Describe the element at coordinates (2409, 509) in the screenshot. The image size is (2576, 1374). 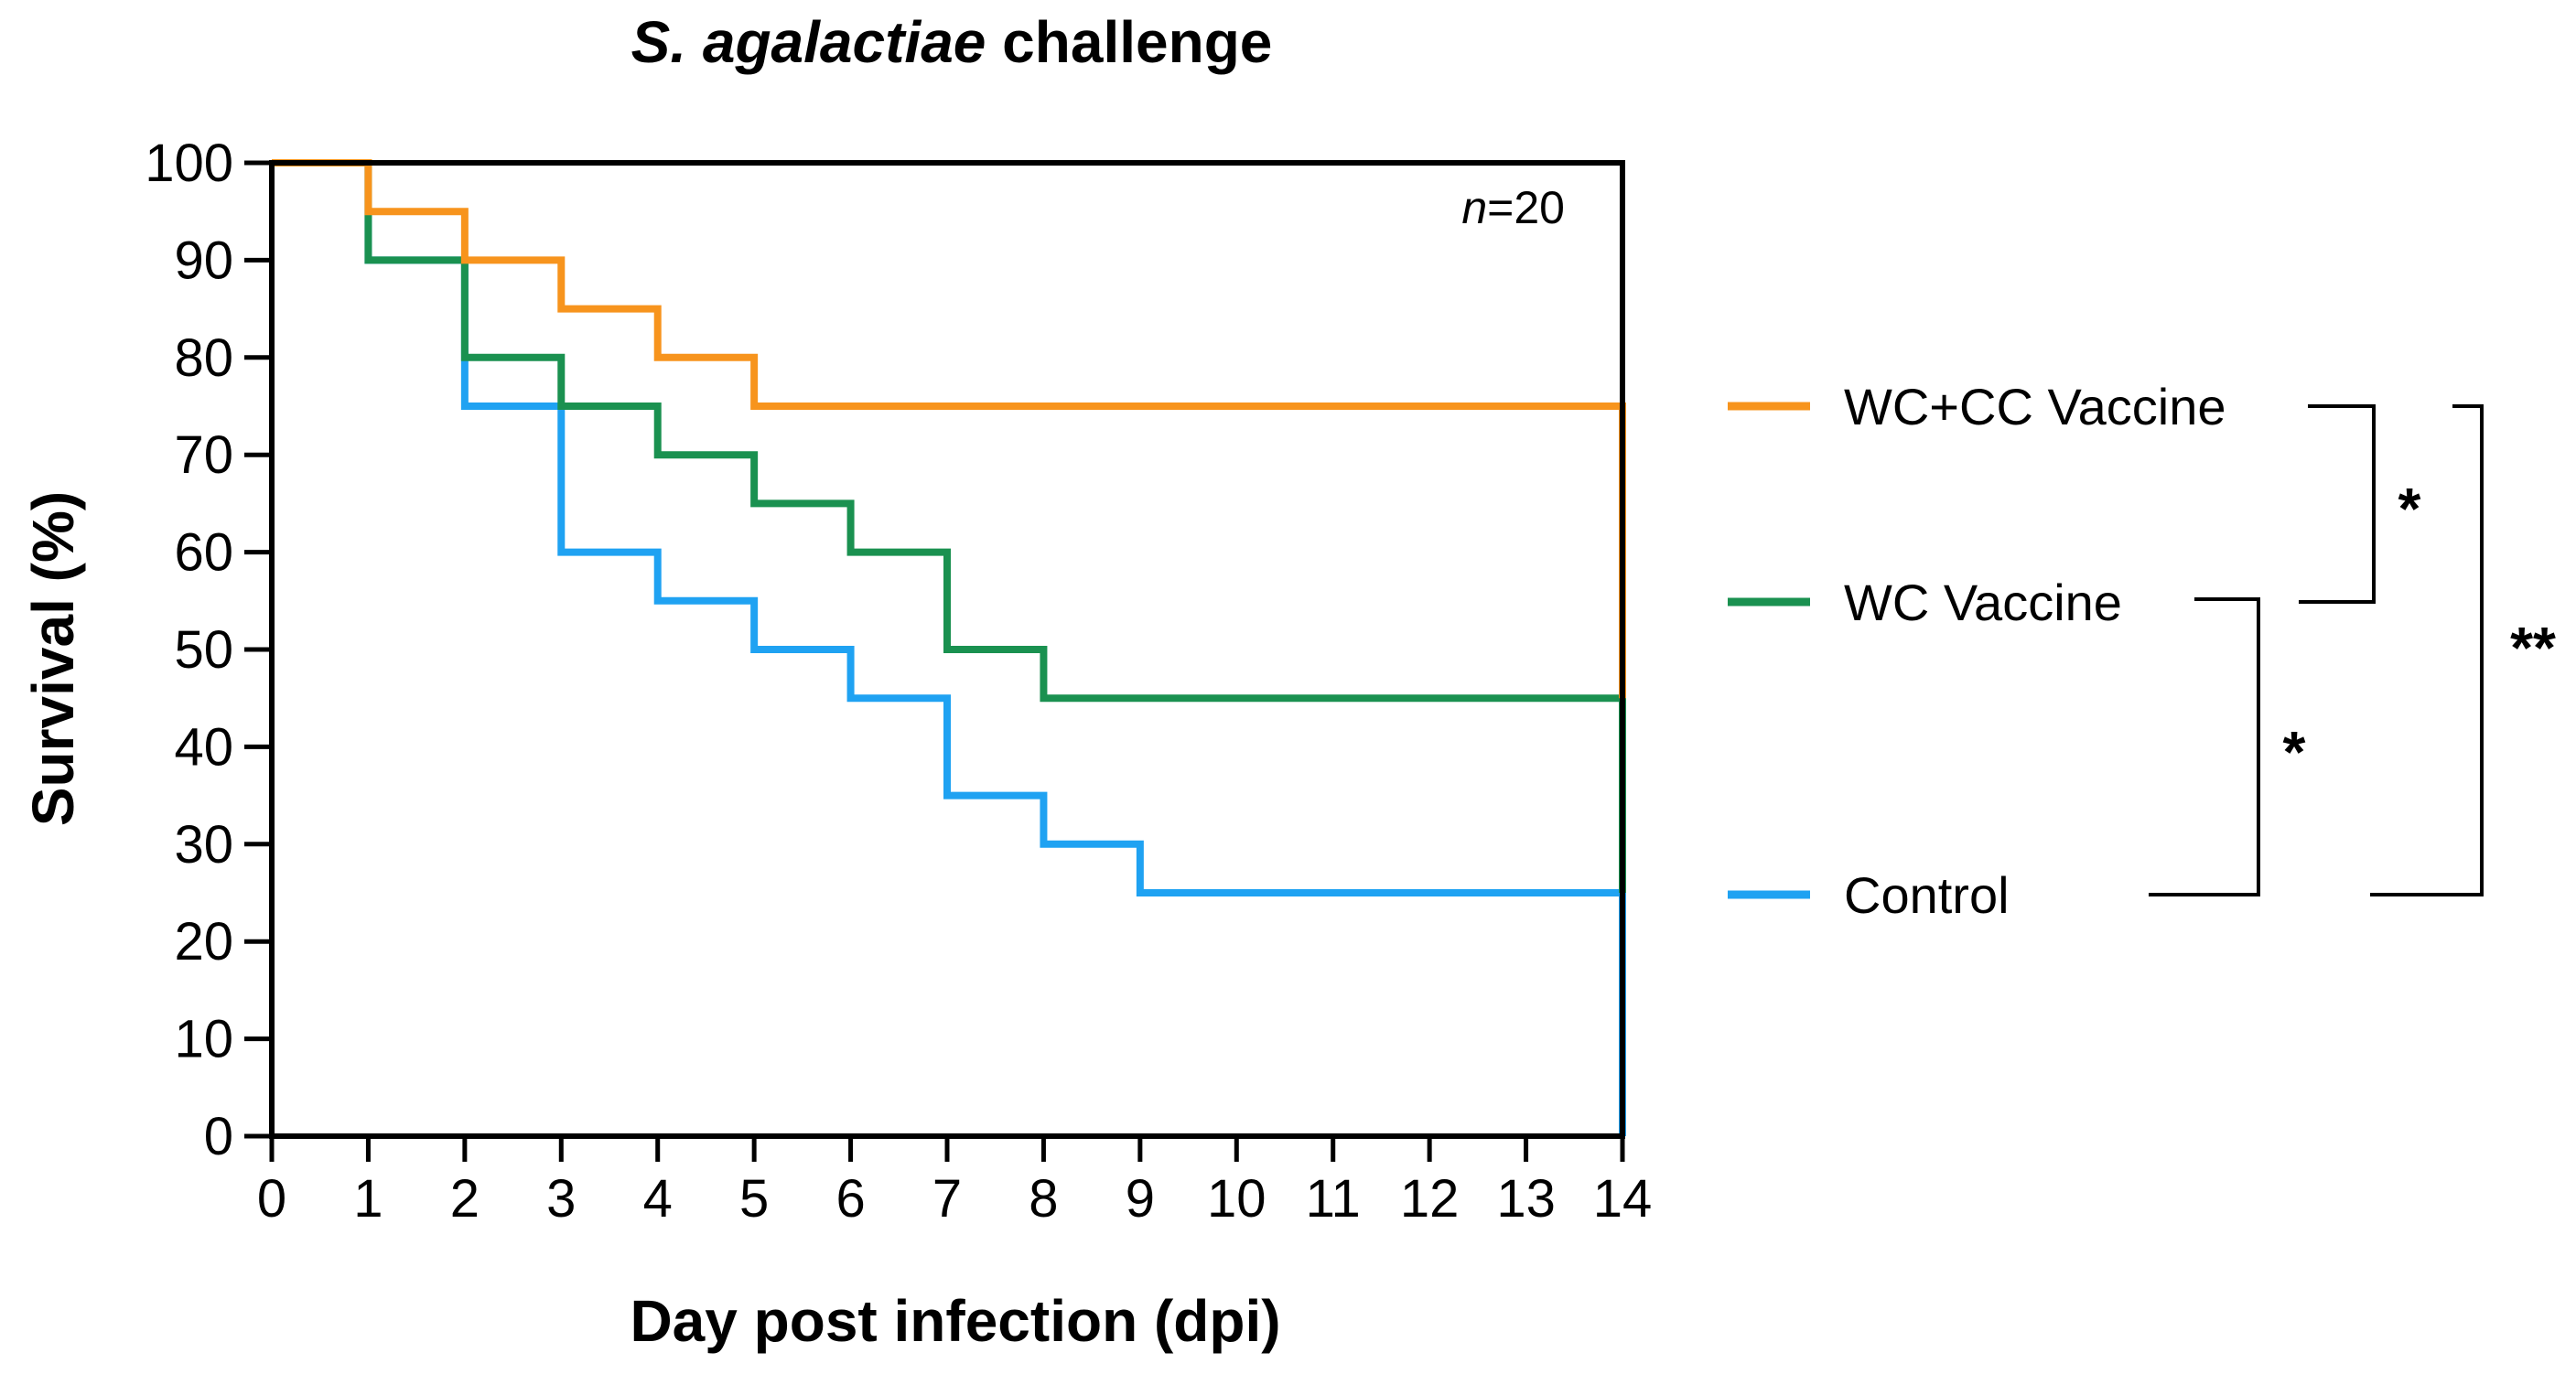
I see `sig-label-wccc-vs-wc: *` at that location.